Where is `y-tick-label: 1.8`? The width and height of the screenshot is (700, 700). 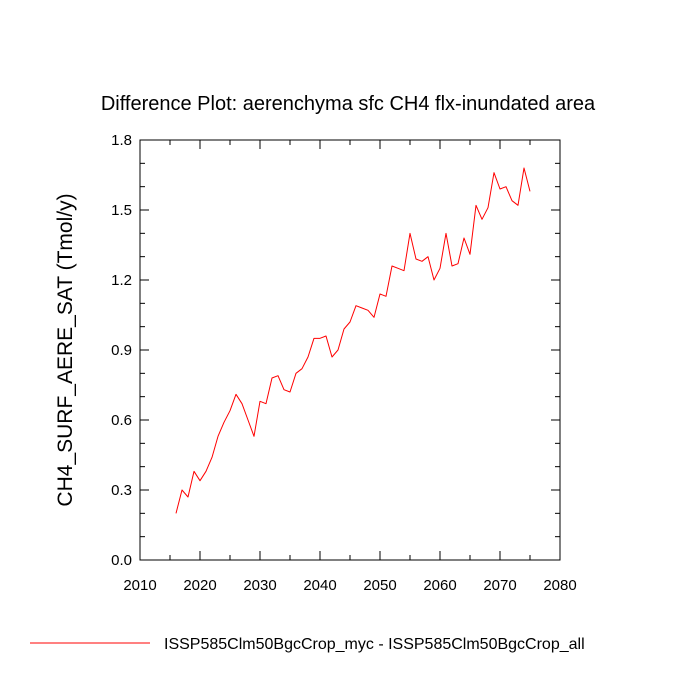
y-tick-label: 1.8 is located at coordinates (121, 140).